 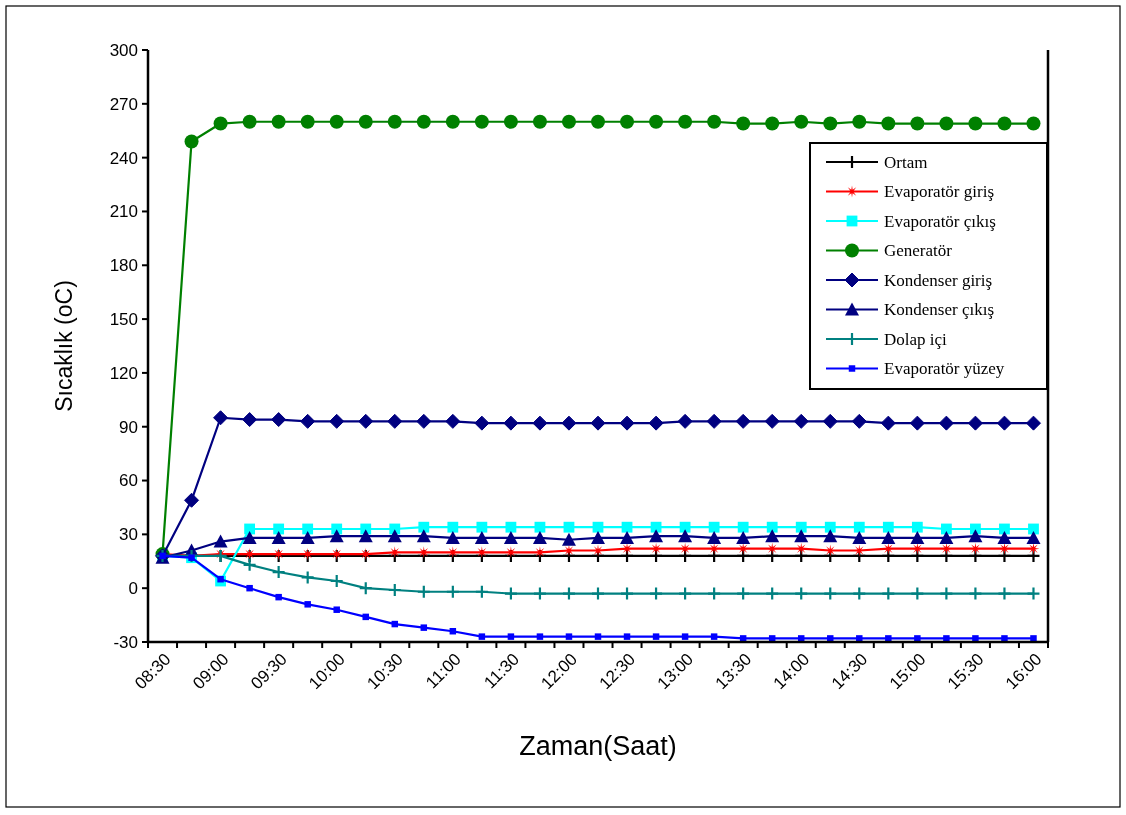 What do you see at coordinates (906, 162) in the screenshot?
I see `legend-label: Ortam` at bounding box center [906, 162].